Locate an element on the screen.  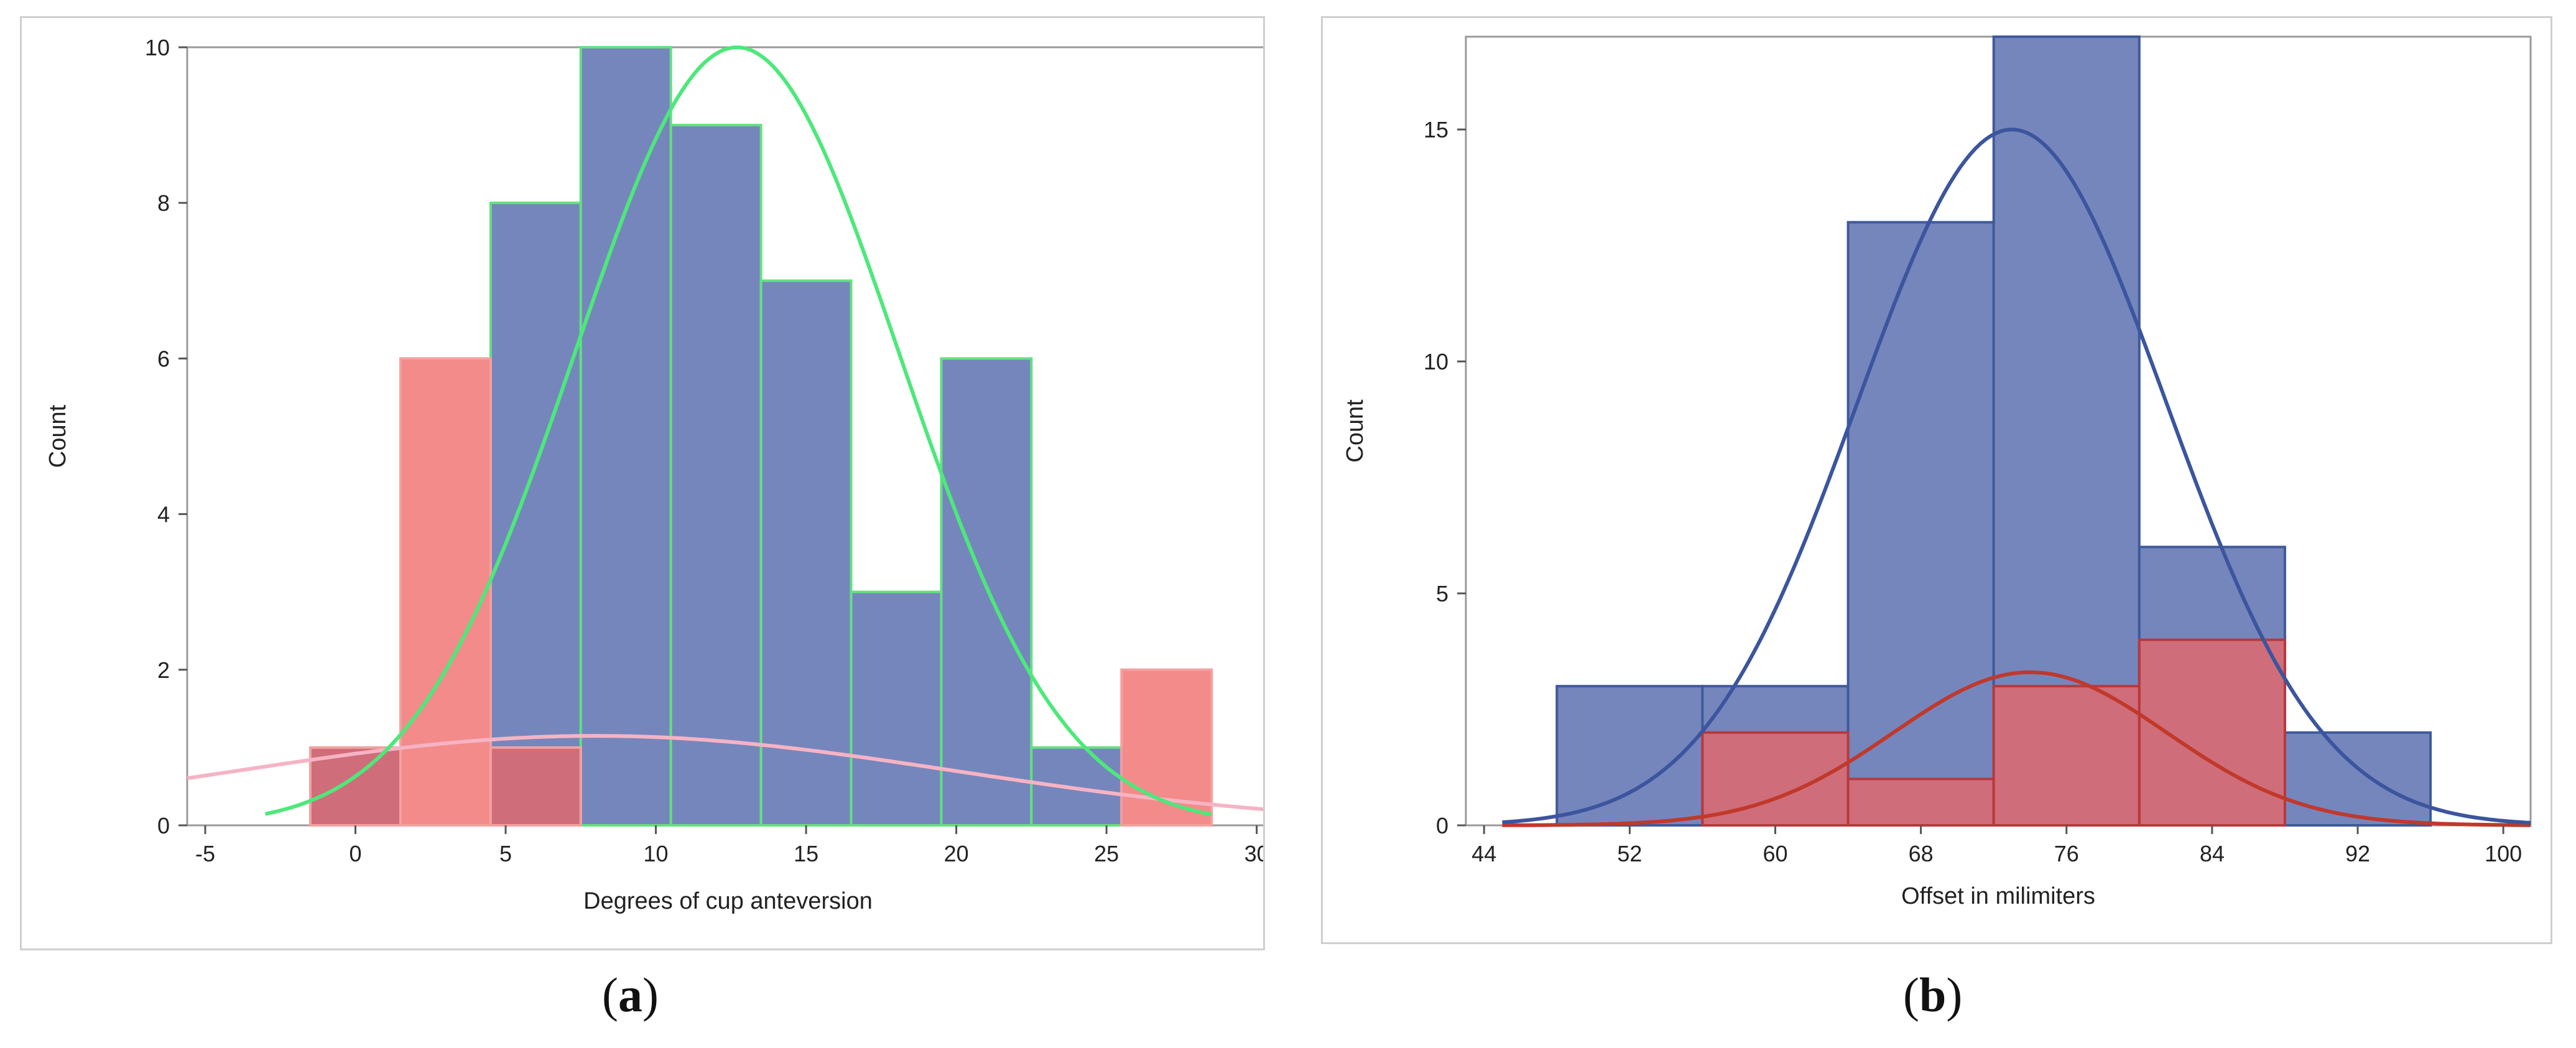
y-tick-label: 5 is located at coordinates (1442, 593).